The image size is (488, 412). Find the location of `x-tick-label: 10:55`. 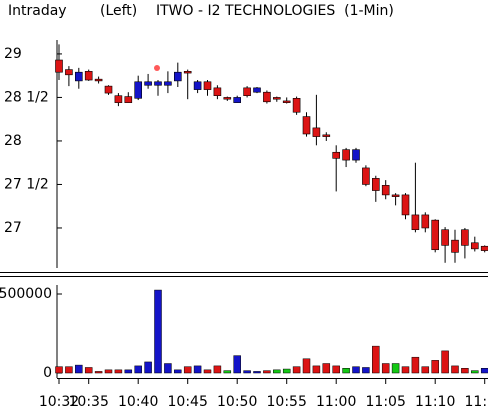

x-tick-label: 10:55 is located at coordinates (287, 402).